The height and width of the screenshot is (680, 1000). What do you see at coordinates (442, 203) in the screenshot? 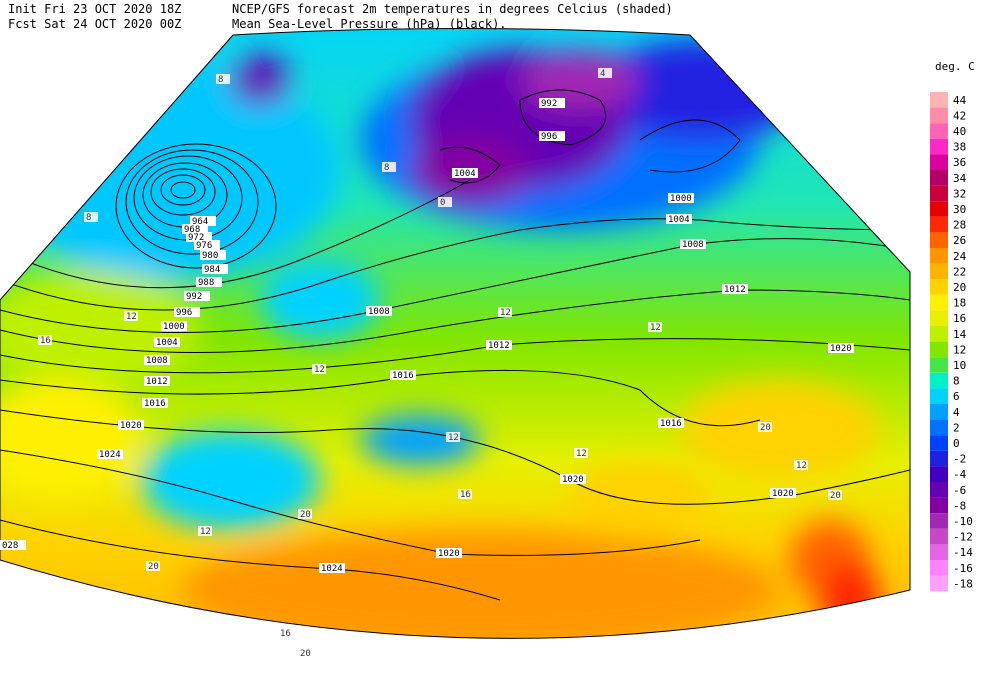
I see `temperature-label: 0` at bounding box center [442, 203].